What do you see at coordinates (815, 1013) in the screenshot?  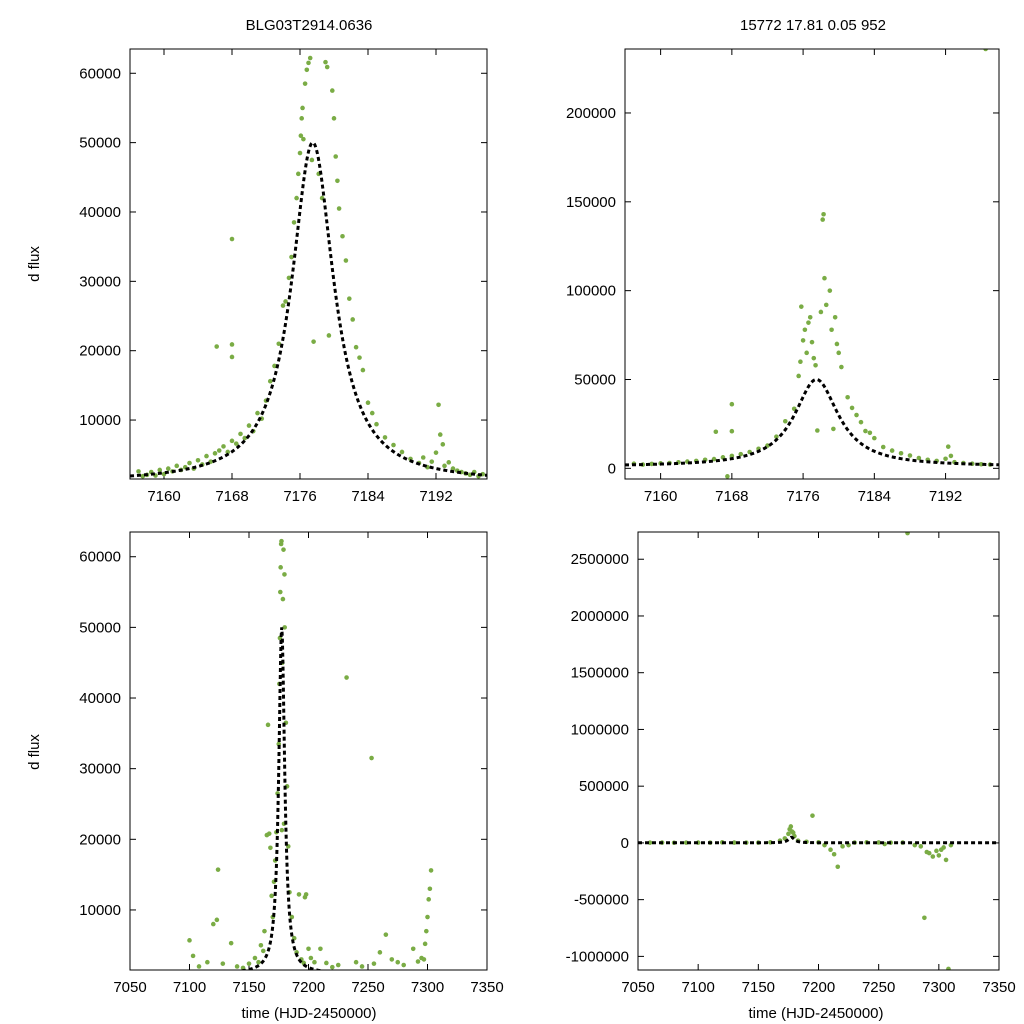 I see `x-axis-title-right: time (HJD-2450000)` at bounding box center [815, 1013].